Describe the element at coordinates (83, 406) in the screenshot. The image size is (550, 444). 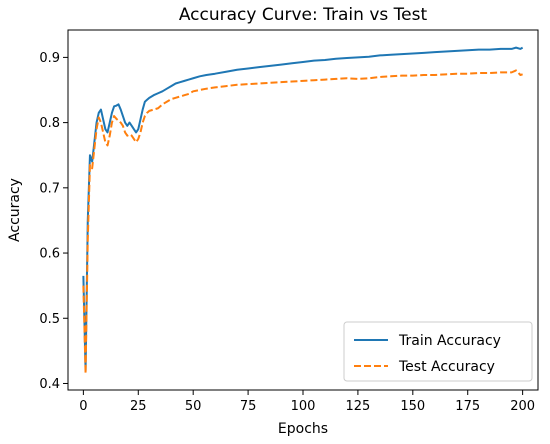
I see `x-tick-label: 0` at that location.